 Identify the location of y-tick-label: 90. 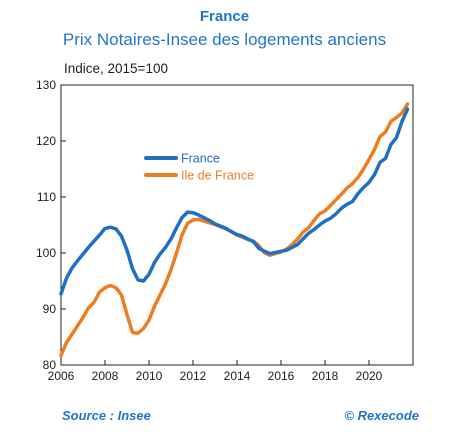
(50, 309).